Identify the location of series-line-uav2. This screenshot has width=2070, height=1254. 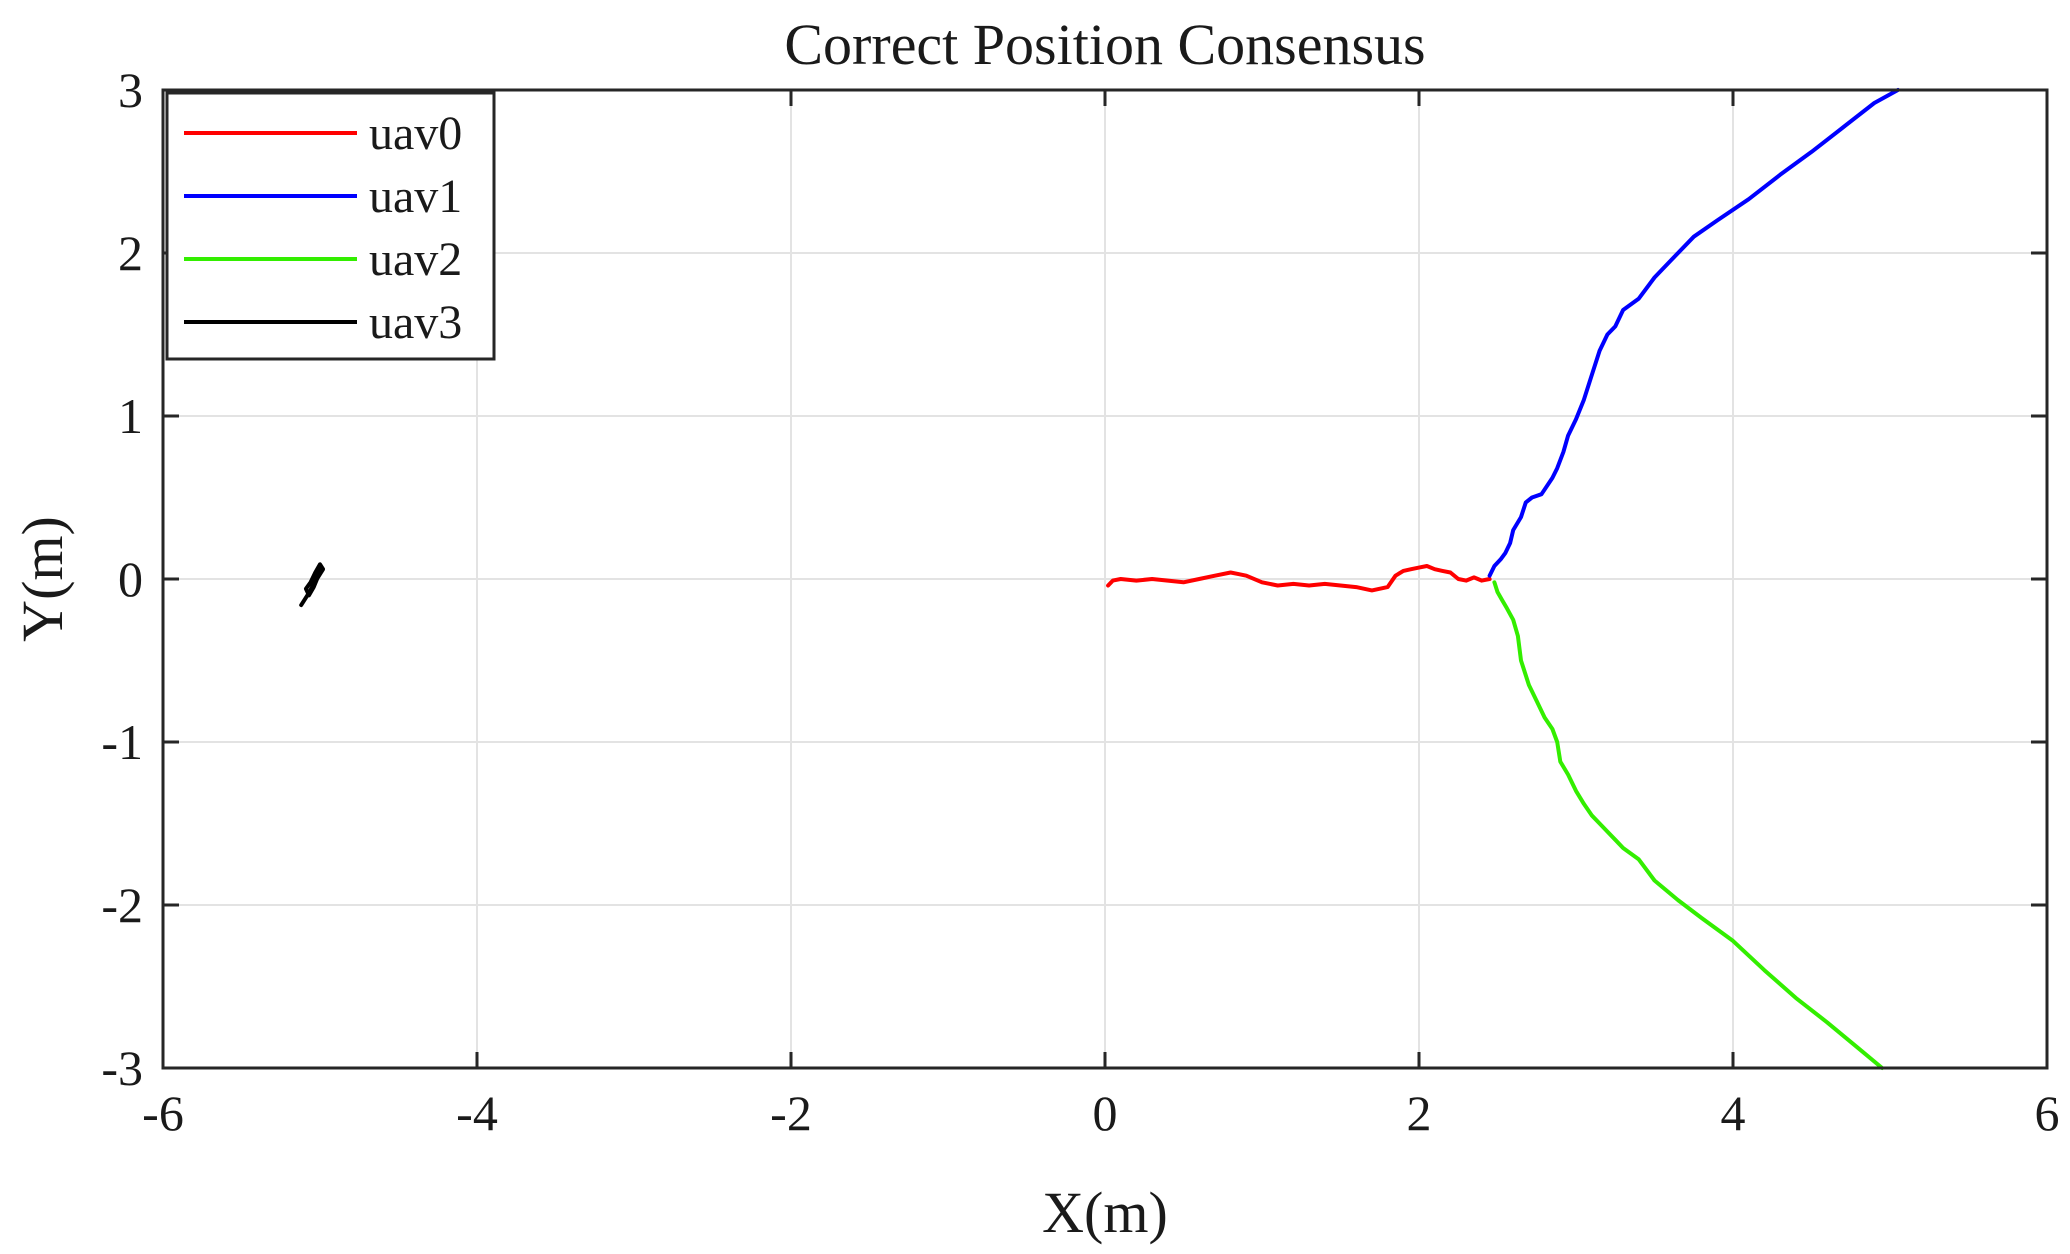
(1688, 825).